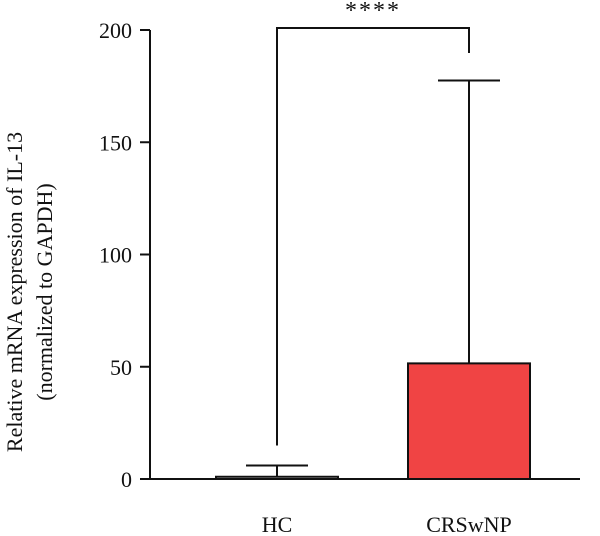 The image size is (600, 536). I want to click on y-tick-label: 100, so click(115, 255).